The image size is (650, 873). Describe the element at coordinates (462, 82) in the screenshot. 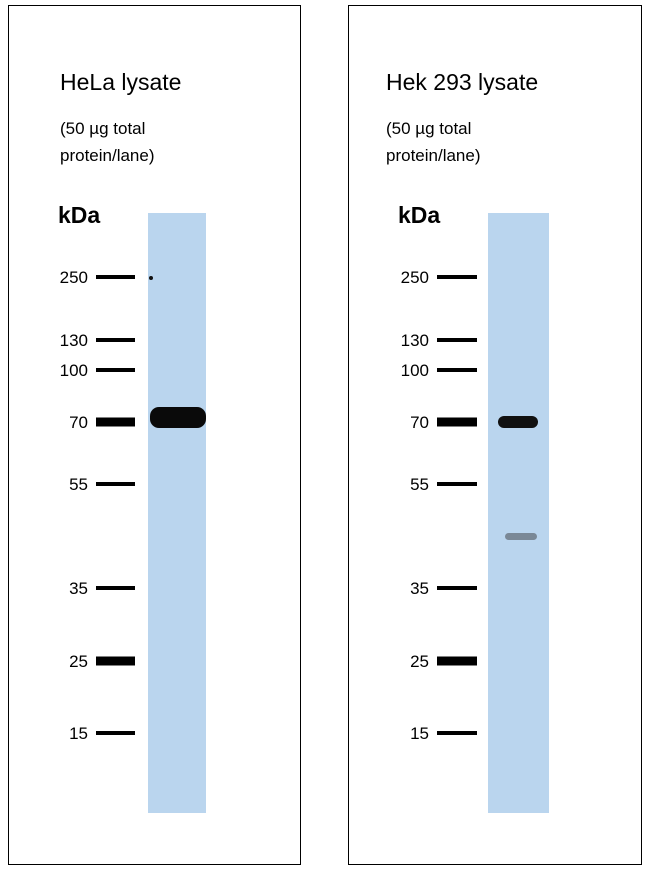

I see `panel-title: Hek 293 lysate` at that location.